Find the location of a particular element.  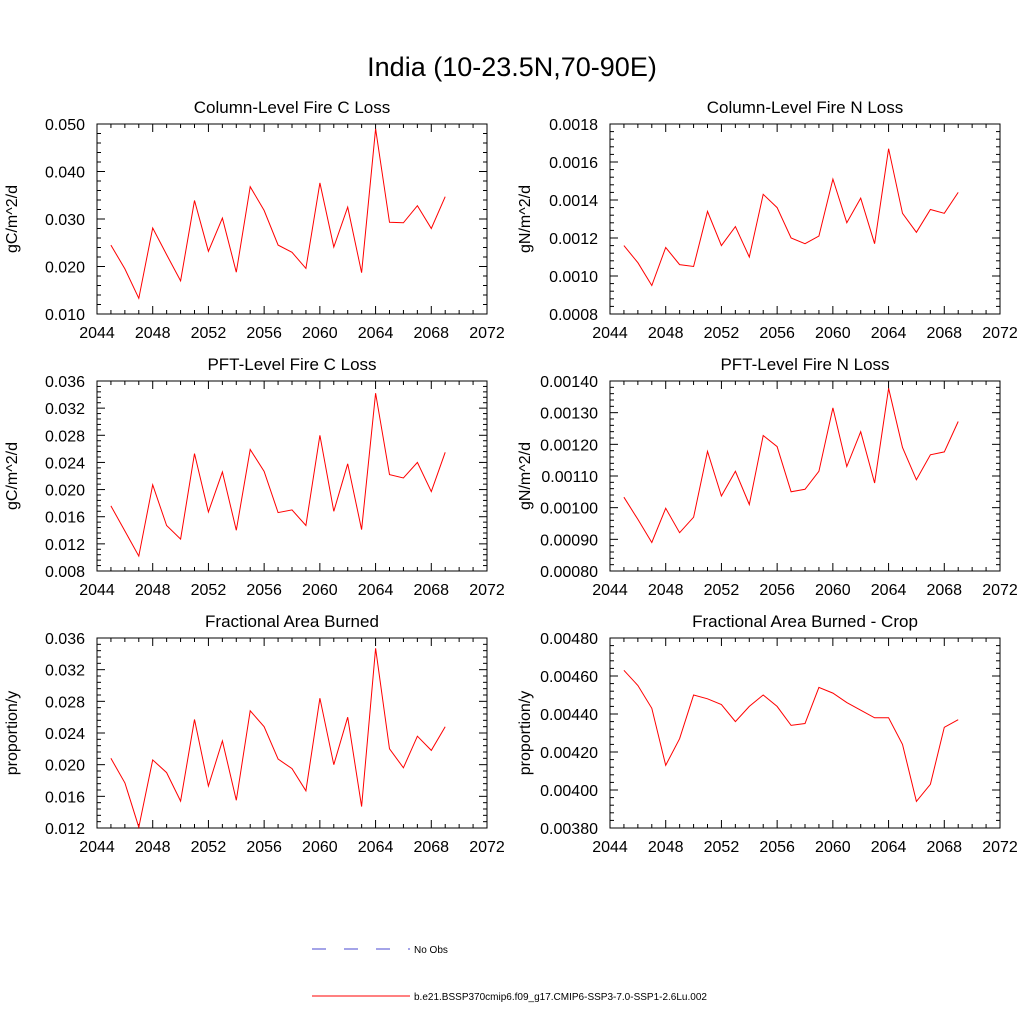

y-tick-label: 0.00080 is located at coordinates (569, 572).